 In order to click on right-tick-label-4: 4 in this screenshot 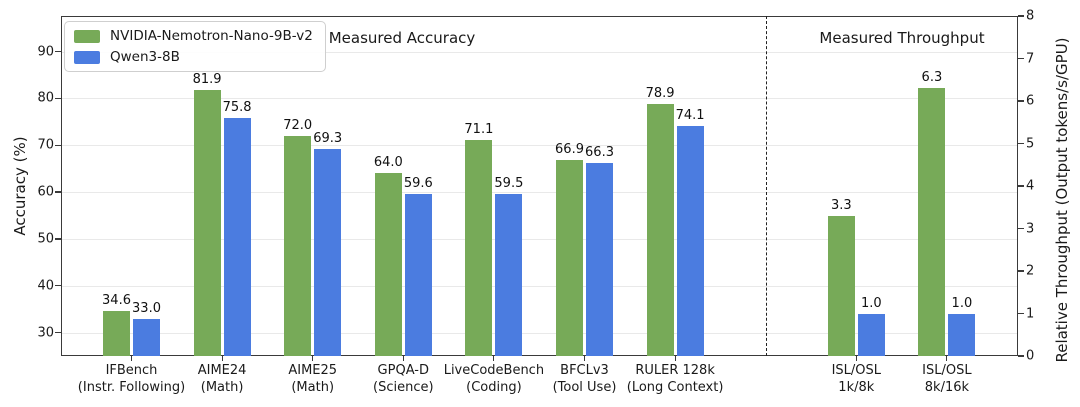, I will do `click(1030, 186)`.